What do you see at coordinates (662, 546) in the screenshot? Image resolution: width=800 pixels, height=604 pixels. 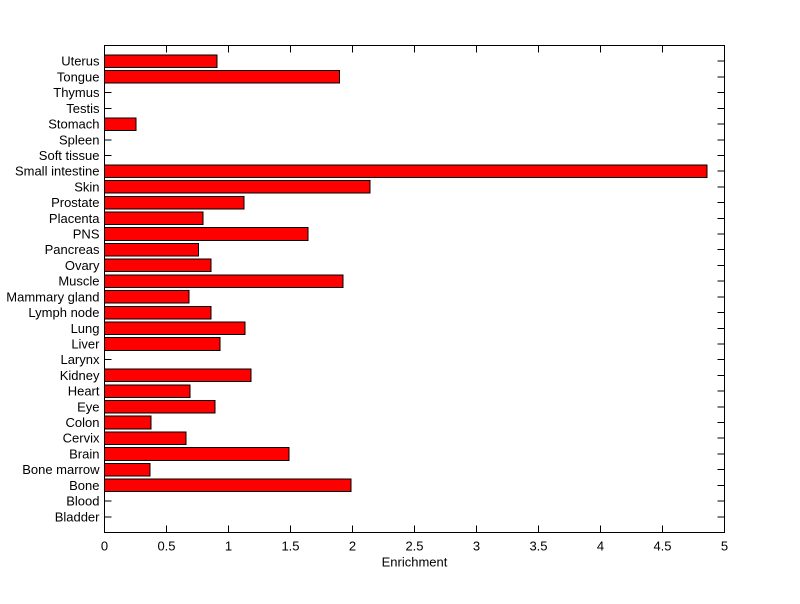 I see `svg-text: 4.5` at bounding box center [662, 546].